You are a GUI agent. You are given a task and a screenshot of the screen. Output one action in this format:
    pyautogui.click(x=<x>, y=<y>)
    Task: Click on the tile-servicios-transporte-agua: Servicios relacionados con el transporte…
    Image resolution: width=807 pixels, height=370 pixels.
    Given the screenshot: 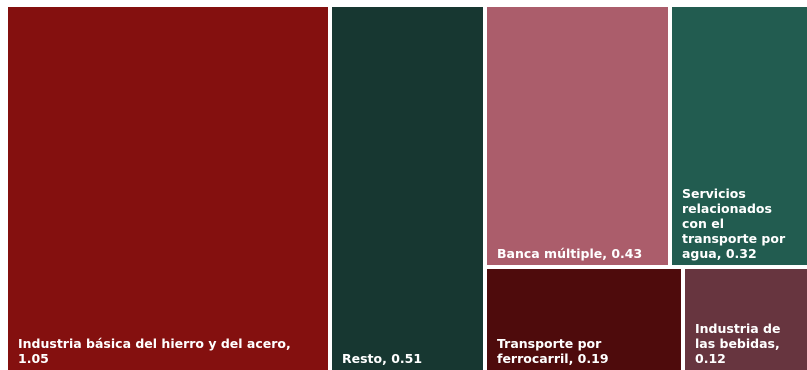 What is the action you would take?
    pyautogui.click(x=739, y=136)
    